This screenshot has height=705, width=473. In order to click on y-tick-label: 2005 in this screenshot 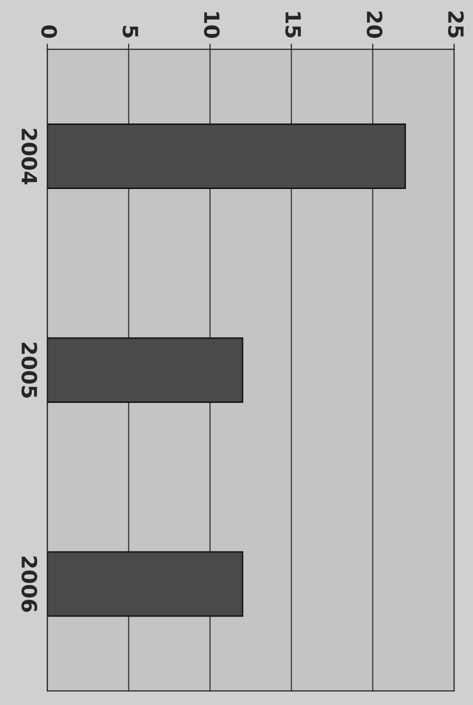, I will do `click(29, 370)`.